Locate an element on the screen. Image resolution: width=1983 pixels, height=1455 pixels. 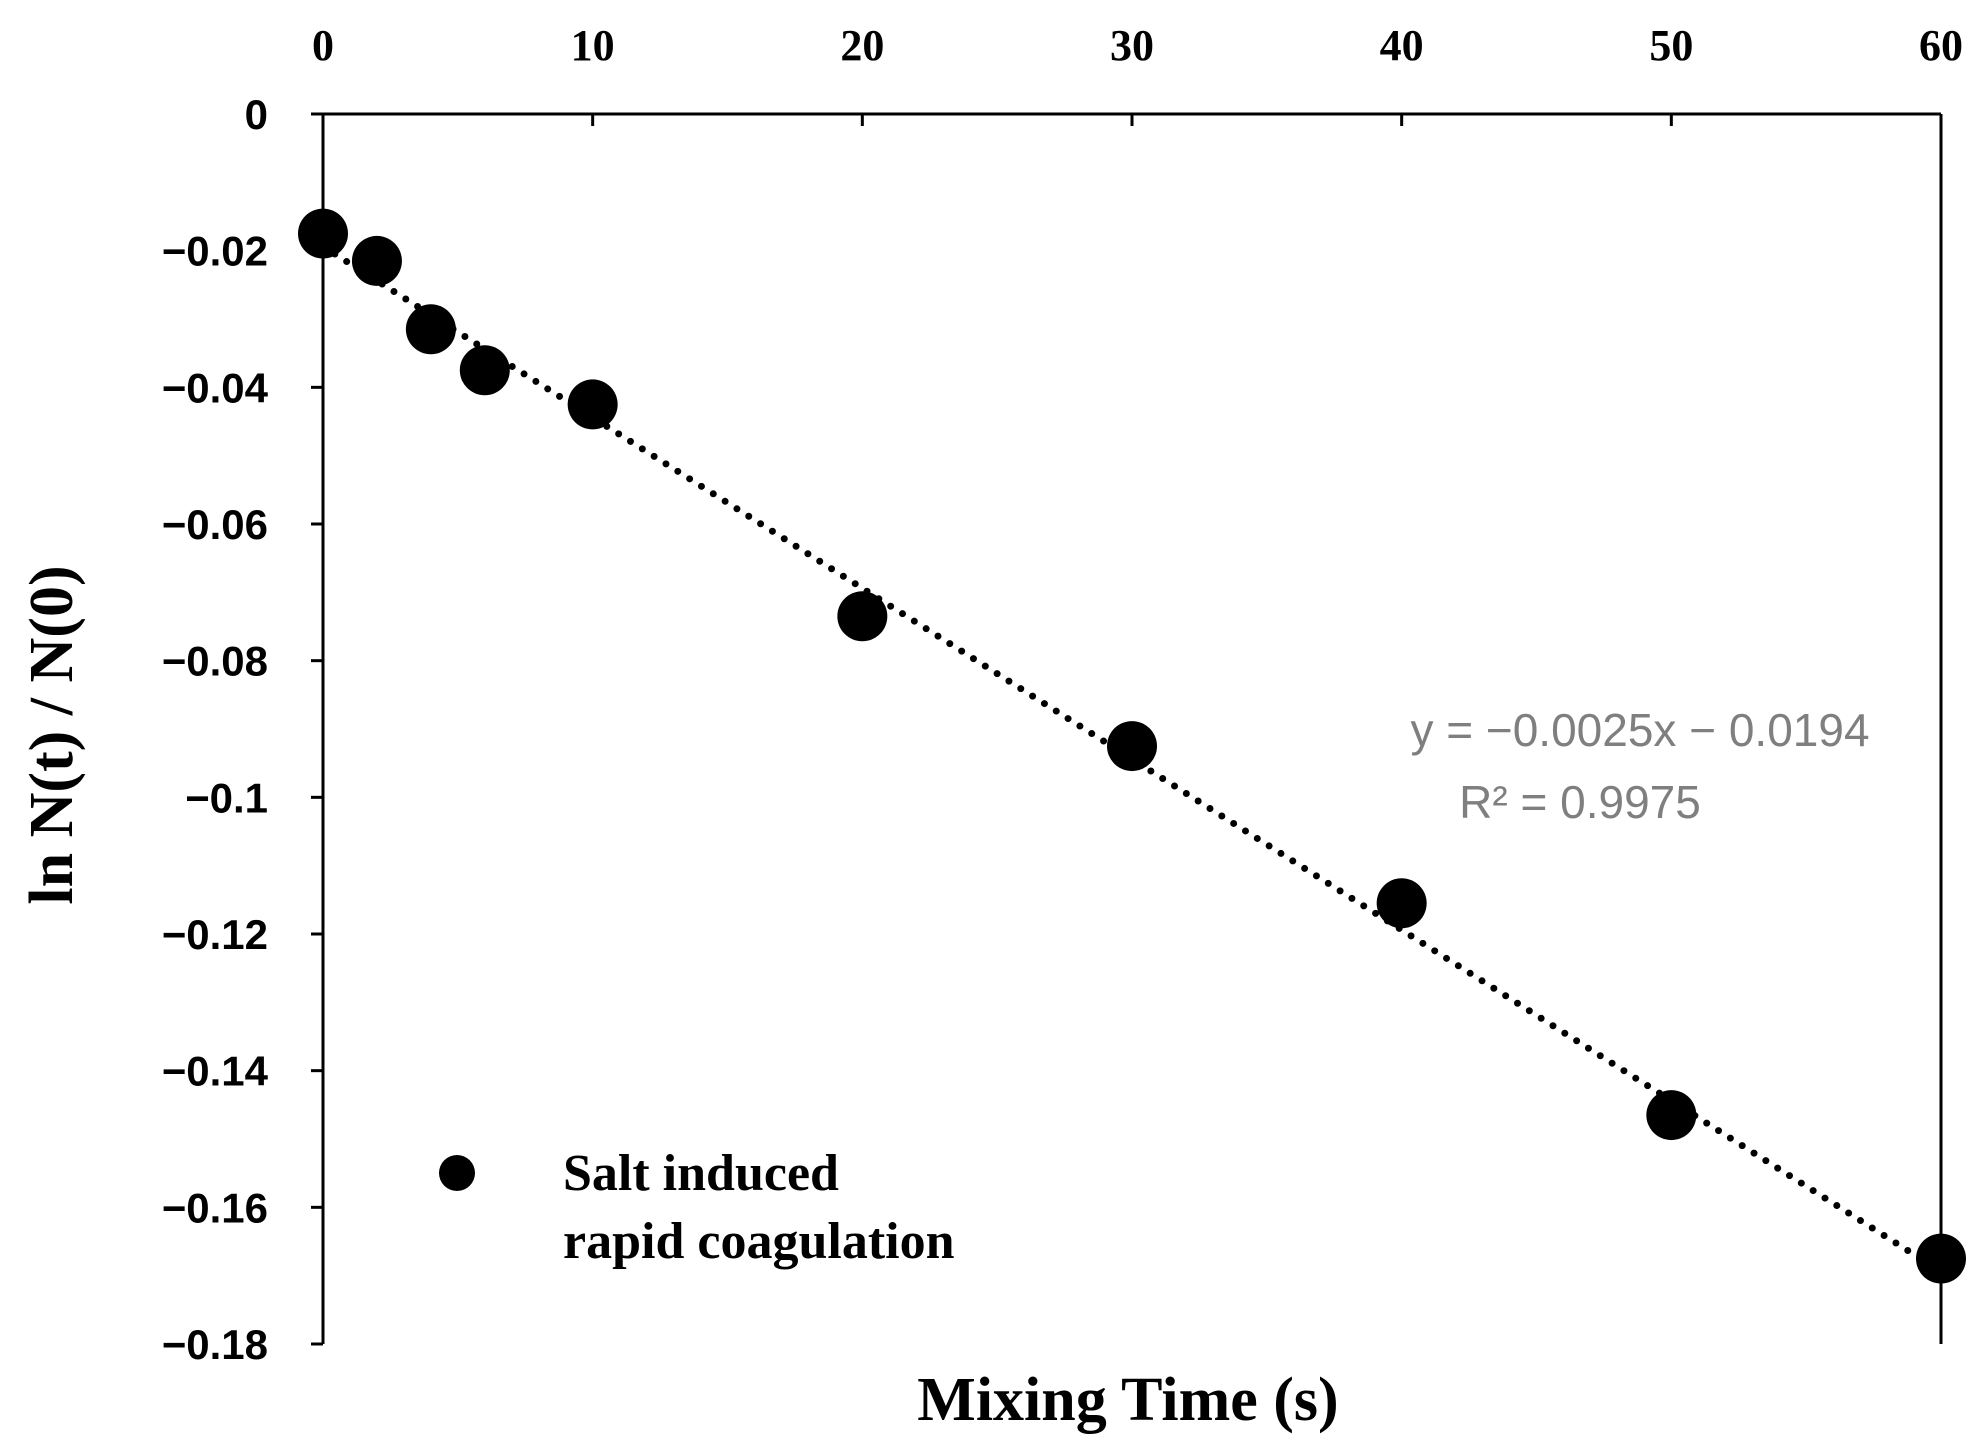
legend-marker is located at coordinates (457, 1173).